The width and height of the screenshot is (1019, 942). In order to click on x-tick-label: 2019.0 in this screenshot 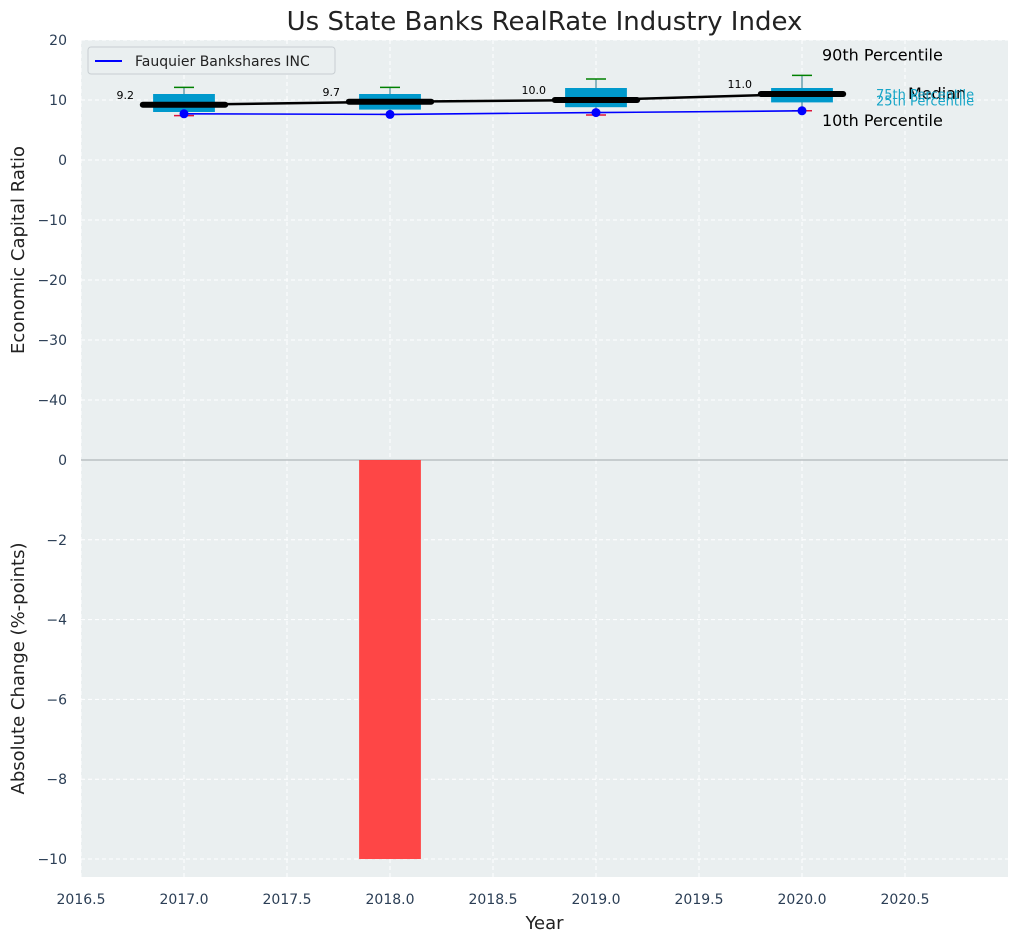, I will do `click(596, 900)`.